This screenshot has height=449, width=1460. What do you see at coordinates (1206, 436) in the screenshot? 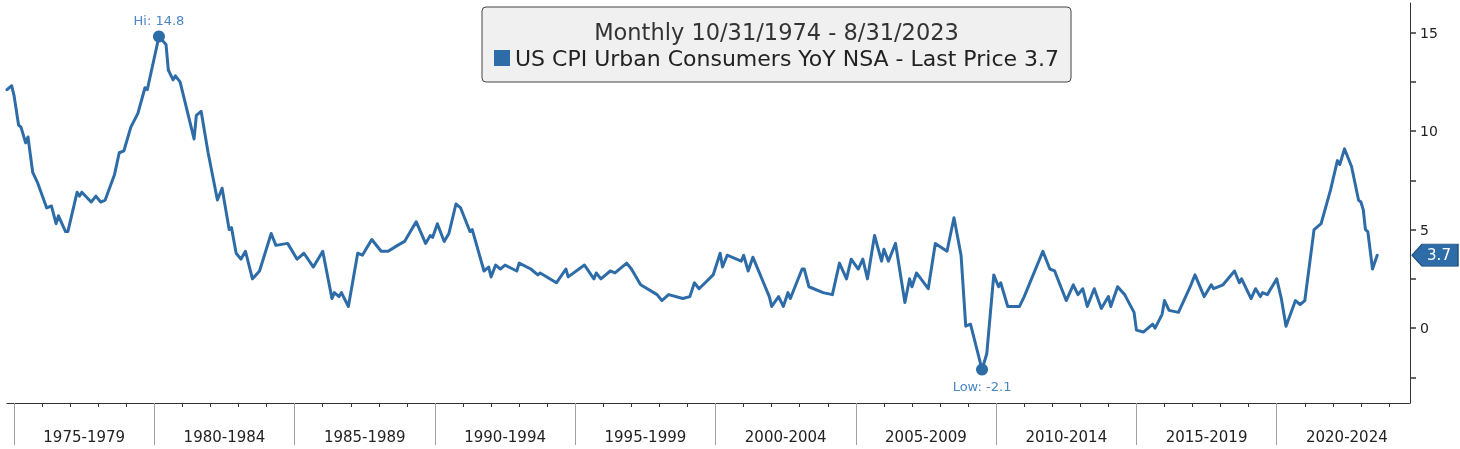
I see `x-tick-label: 2015-2019` at bounding box center [1206, 436].